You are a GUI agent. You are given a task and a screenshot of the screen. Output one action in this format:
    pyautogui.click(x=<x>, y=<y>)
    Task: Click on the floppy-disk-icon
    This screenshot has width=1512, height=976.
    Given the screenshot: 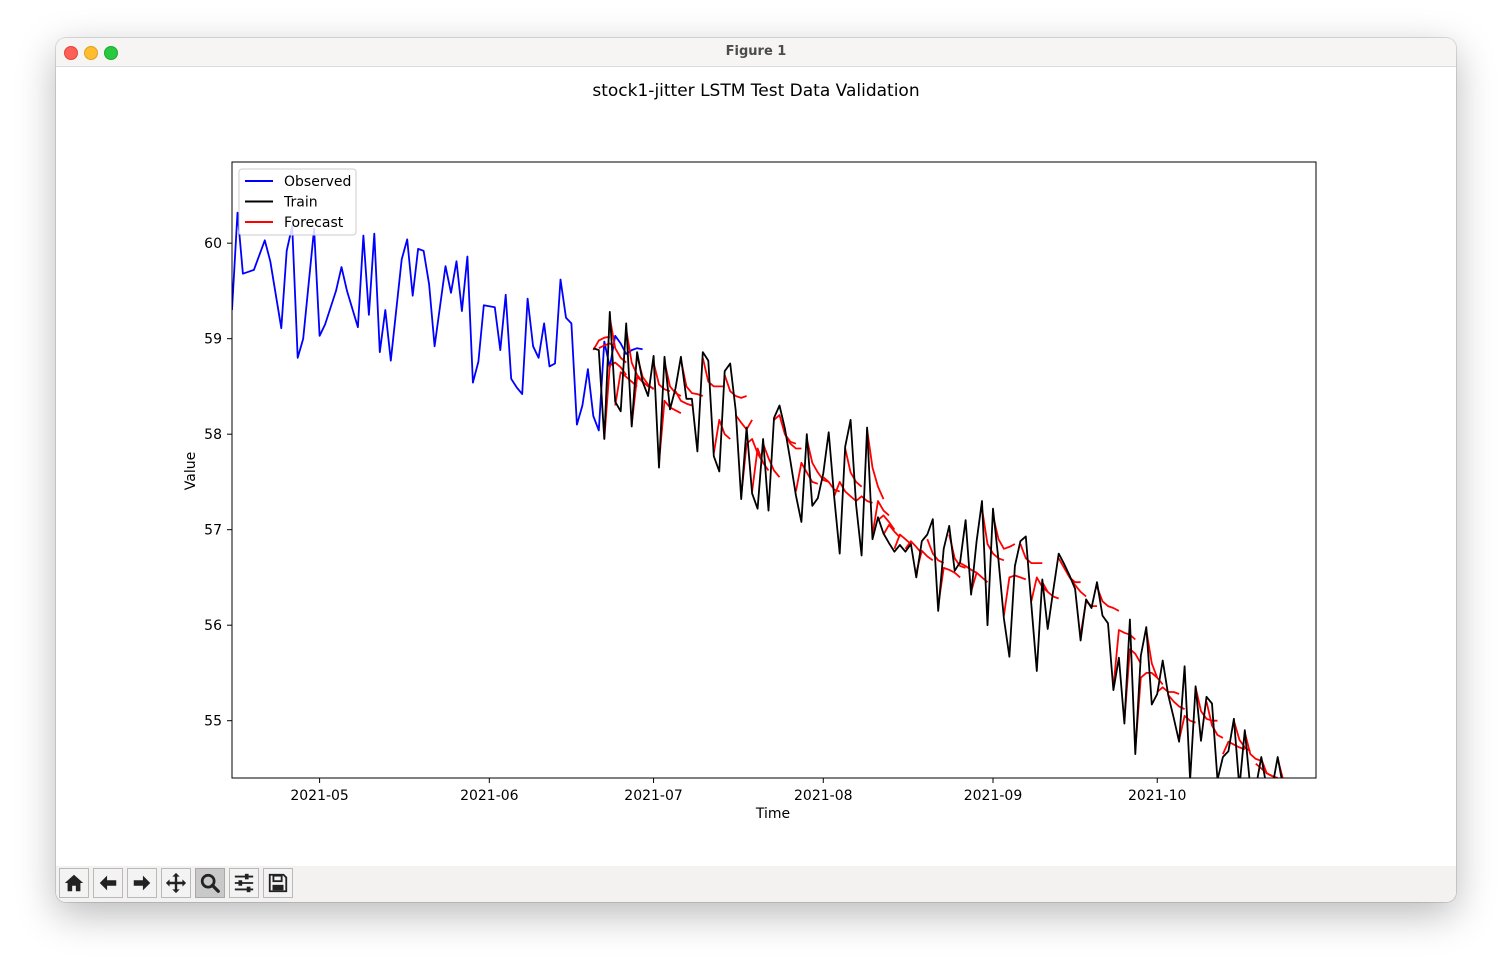 What is the action you would take?
    pyautogui.click(x=278, y=883)
    